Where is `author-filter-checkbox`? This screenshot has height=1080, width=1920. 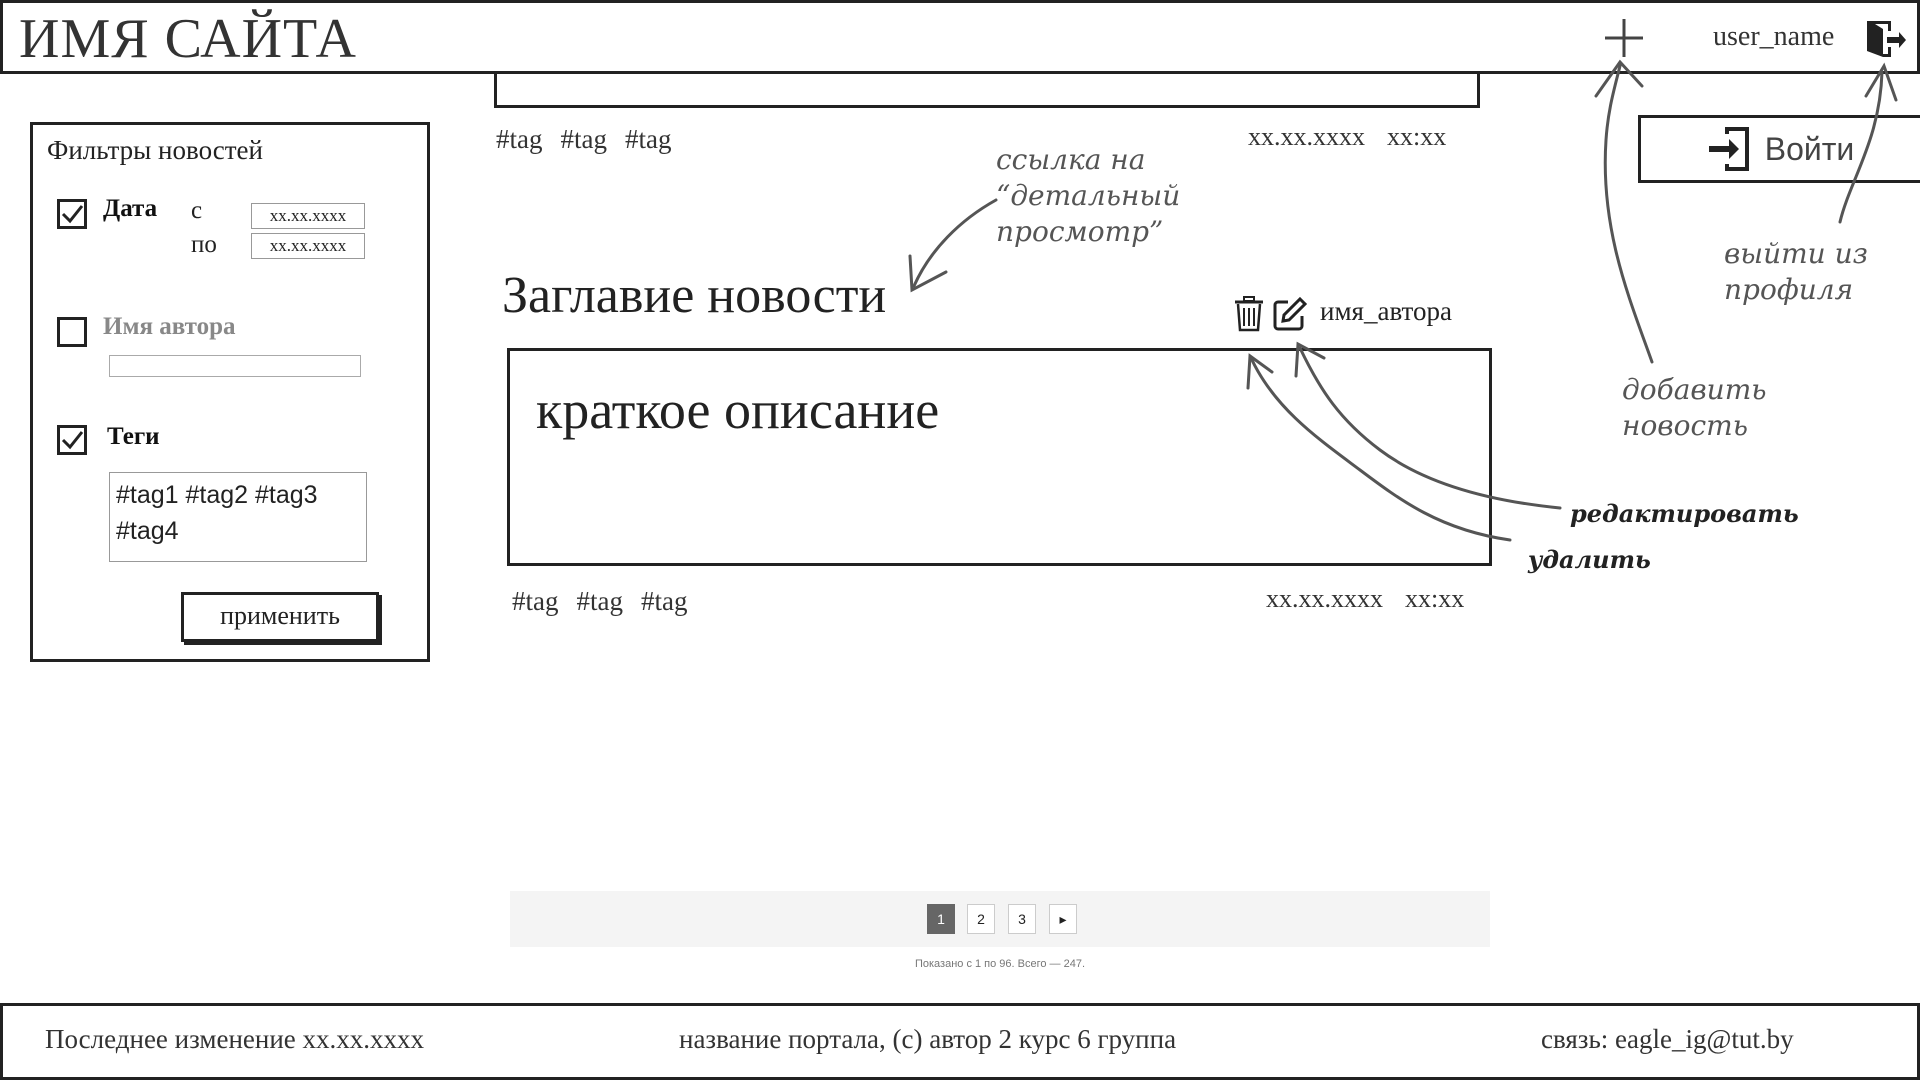
author-filter-checkbox is located at coordinates (72, 332).